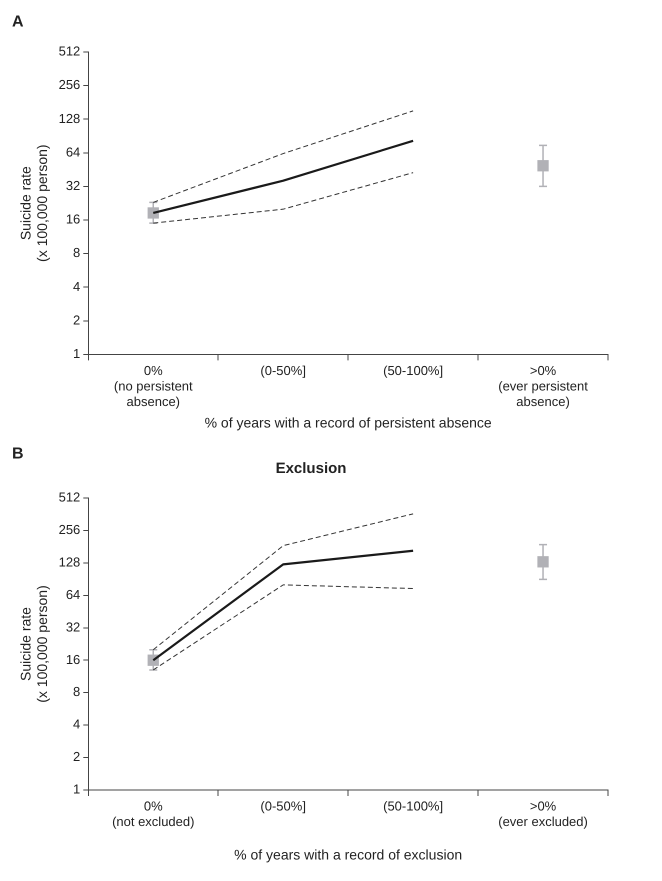 The height and width of the screenshot is (881, 662). Describe the element at coordinates (348, 422) in the screenshot. I see `x-axis-title: % of years with a record of persistent absence` at that location.